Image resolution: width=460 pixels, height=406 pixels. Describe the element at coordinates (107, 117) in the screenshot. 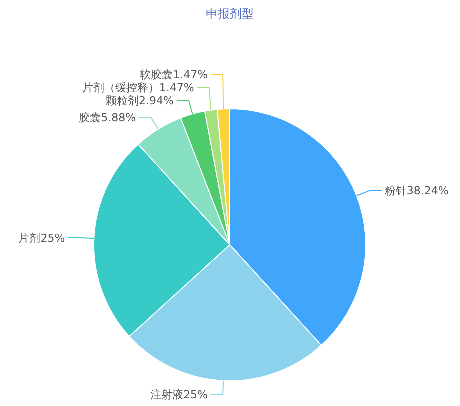

I see `slice-label: 胶囊5.88%` at that location.